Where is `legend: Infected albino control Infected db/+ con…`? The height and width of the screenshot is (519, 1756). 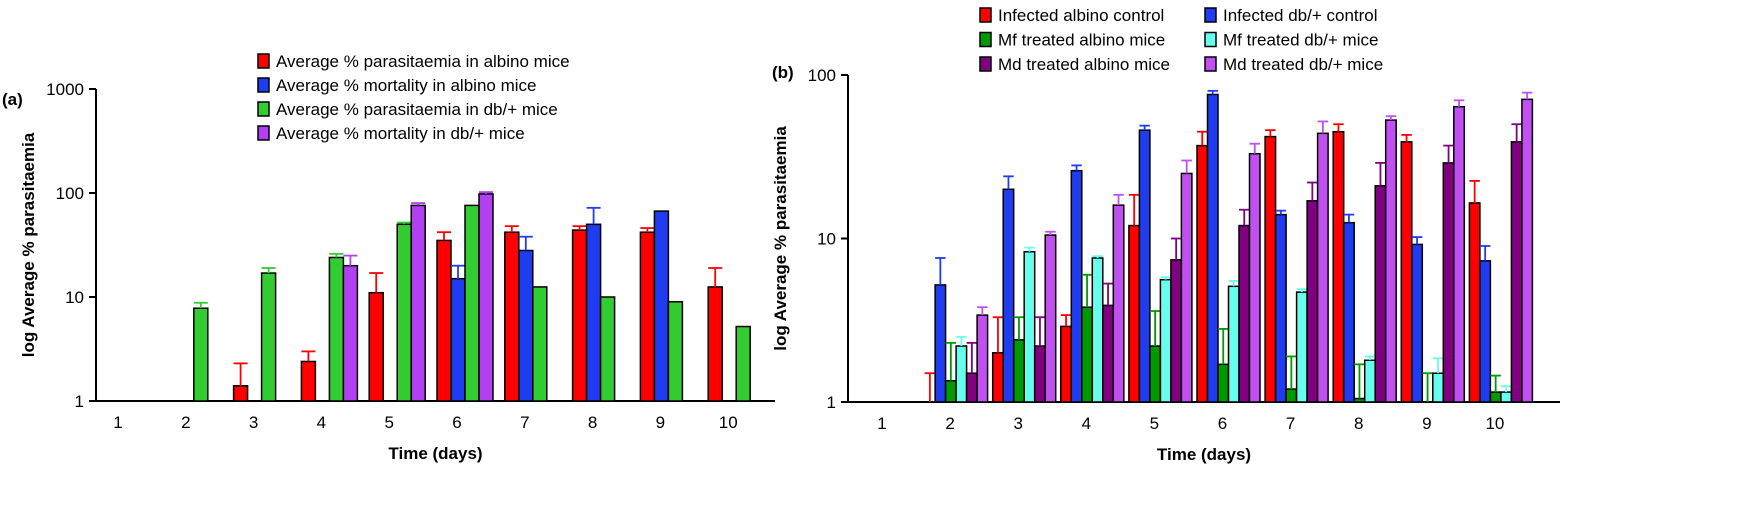 legend: Infected albino control Infected db/+ con… is located at coordinates (1181, 40).